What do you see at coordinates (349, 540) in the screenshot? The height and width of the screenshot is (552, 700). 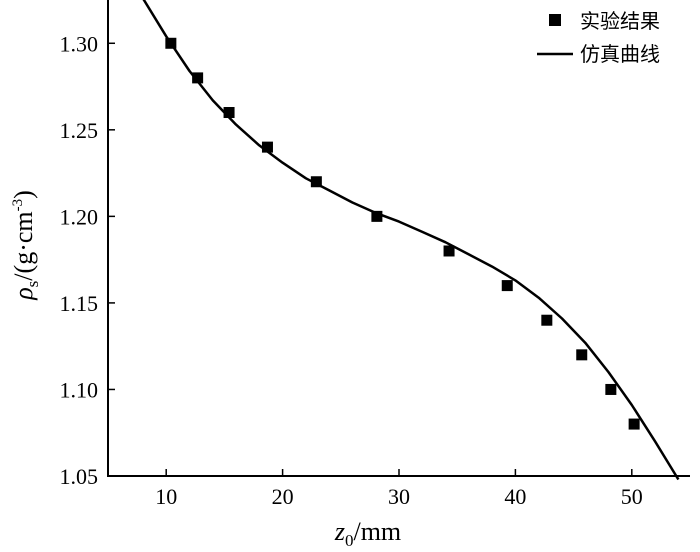 I see `x-axis-title-sub: 0` at bounding box center [349, 540].